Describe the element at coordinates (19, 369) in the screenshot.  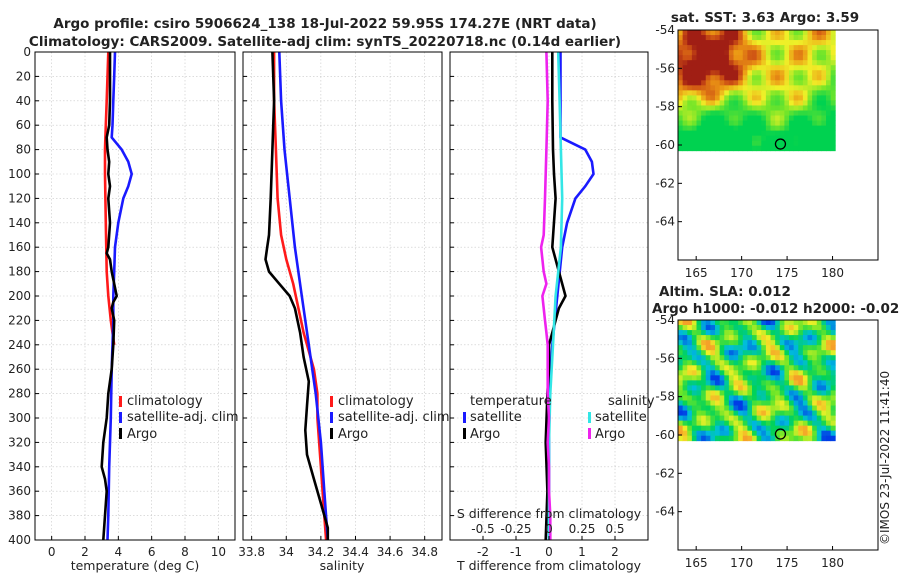
I see `y-tick-label: 260` at that location.